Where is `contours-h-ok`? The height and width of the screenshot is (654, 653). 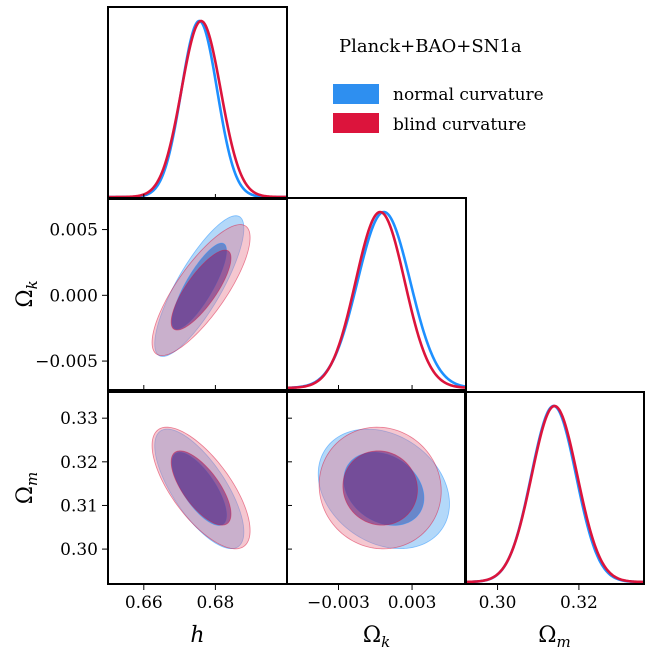 contours-h-ok is located at coordinates (201, 286).